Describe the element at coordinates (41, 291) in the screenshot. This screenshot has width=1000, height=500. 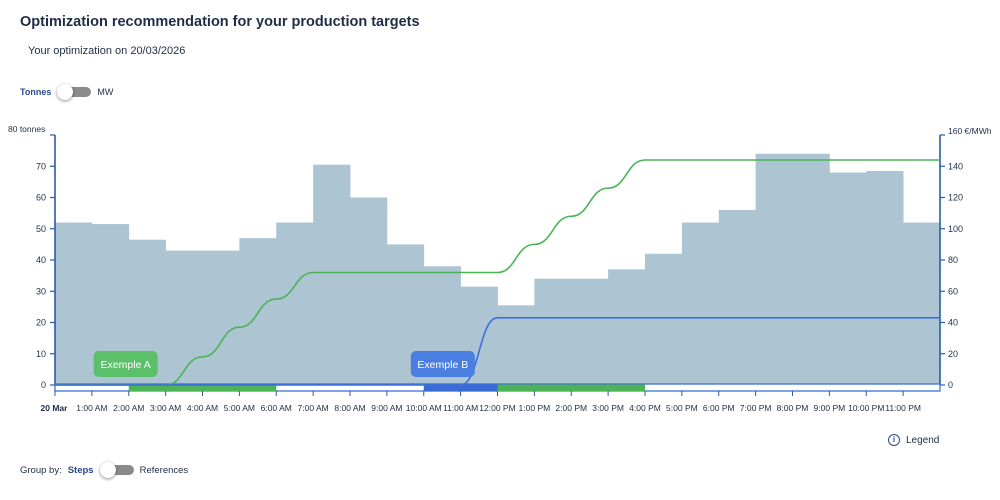
I see `y-left-tick-label: 30` at that location.